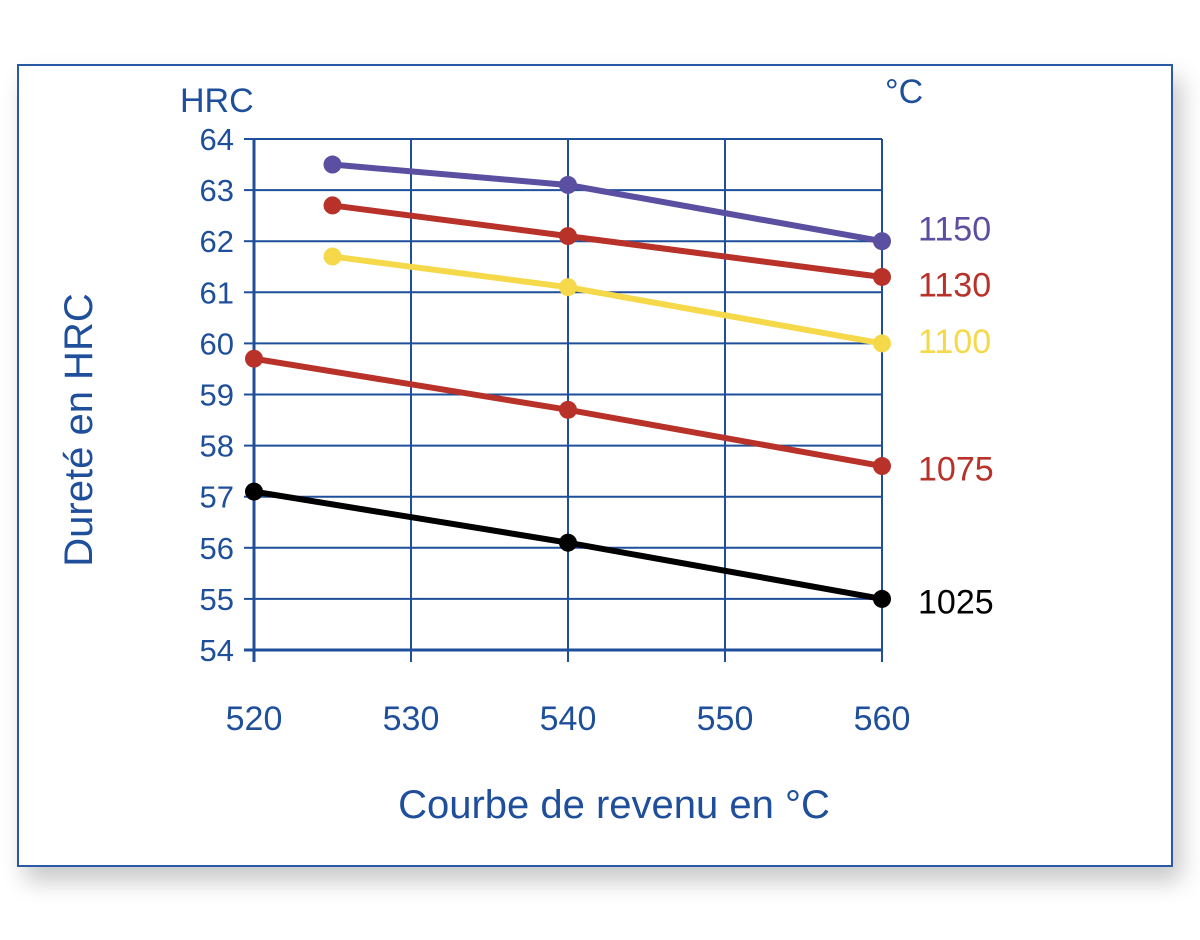 The height and width of the screenshot is (940, 1200). I want to click on y-tick-label-62: 62, so click(217, 241).